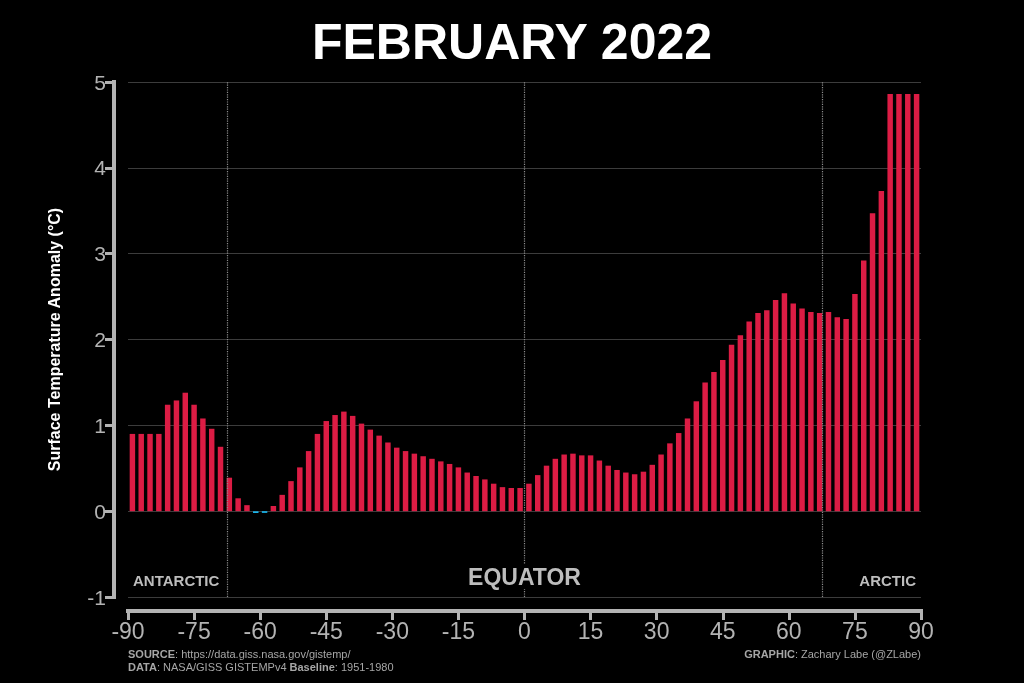  Describe the element at coordinates (458, 630) in the screenshot. I see `x-tick-label: -15` at that location.